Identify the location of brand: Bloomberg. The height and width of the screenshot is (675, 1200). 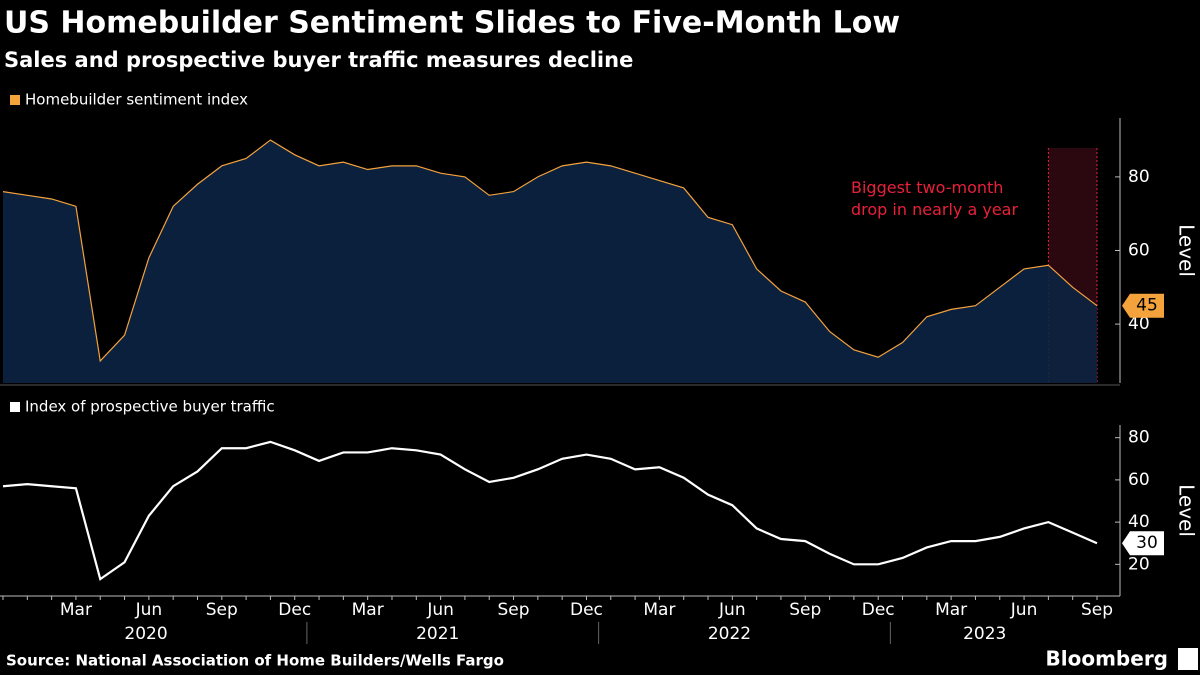
(1107, 659).